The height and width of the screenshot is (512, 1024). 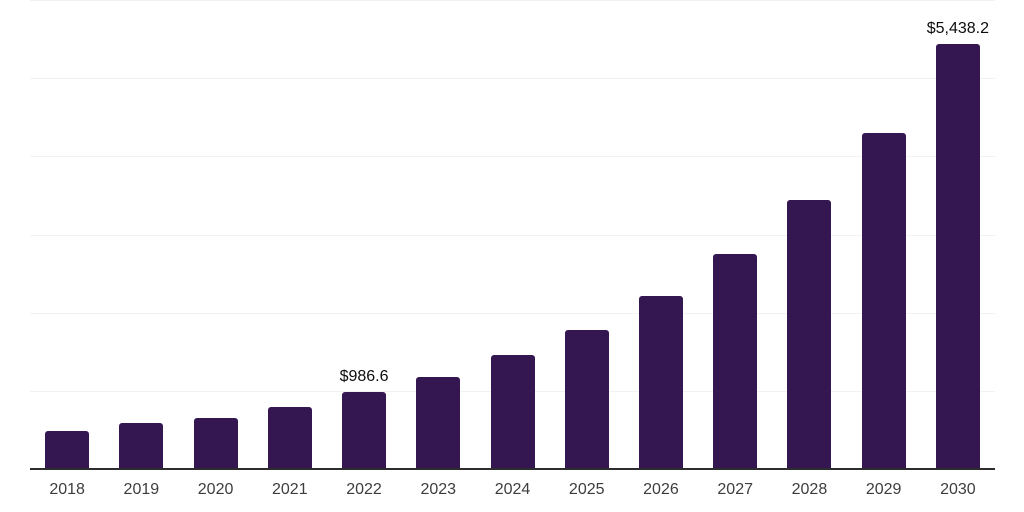 I want to click on bar-2023, so click(x=438, y=422).